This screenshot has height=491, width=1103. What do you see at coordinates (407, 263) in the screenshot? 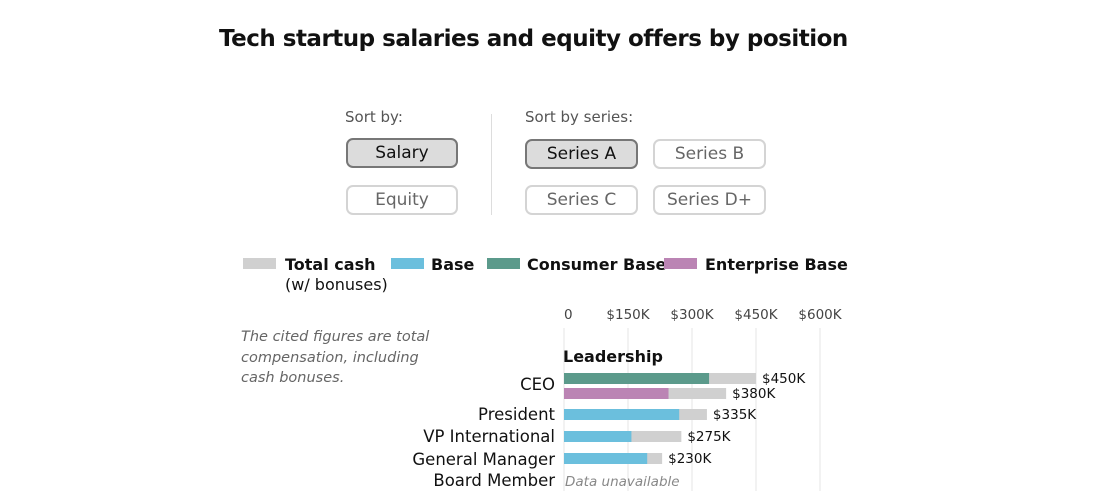
I see `legend-swatch-base` at bounding box center [407, 263].